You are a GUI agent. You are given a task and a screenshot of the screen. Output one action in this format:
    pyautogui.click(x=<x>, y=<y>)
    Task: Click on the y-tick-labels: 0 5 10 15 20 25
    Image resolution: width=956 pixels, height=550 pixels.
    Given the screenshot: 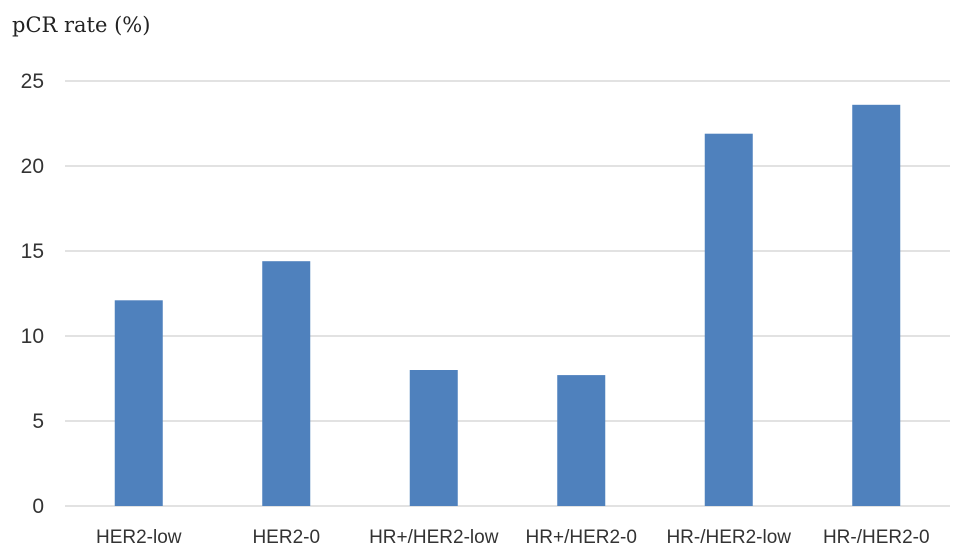 What is the action you would take?
    pyautogui.click(x=32, y=294)
    